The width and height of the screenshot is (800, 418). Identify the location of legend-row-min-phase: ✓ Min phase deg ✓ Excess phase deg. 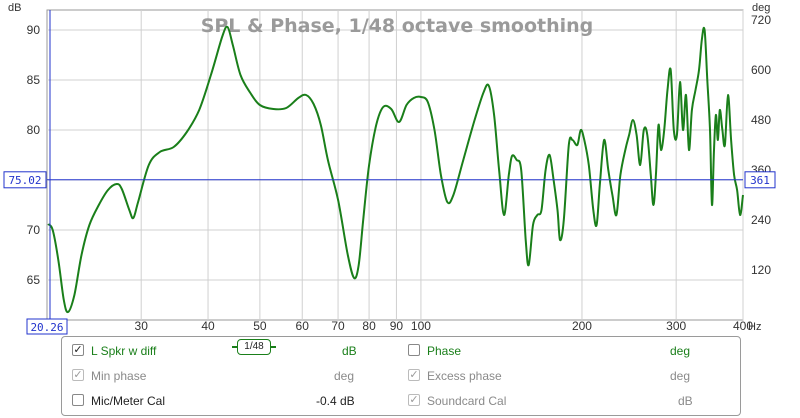
(401, 377).